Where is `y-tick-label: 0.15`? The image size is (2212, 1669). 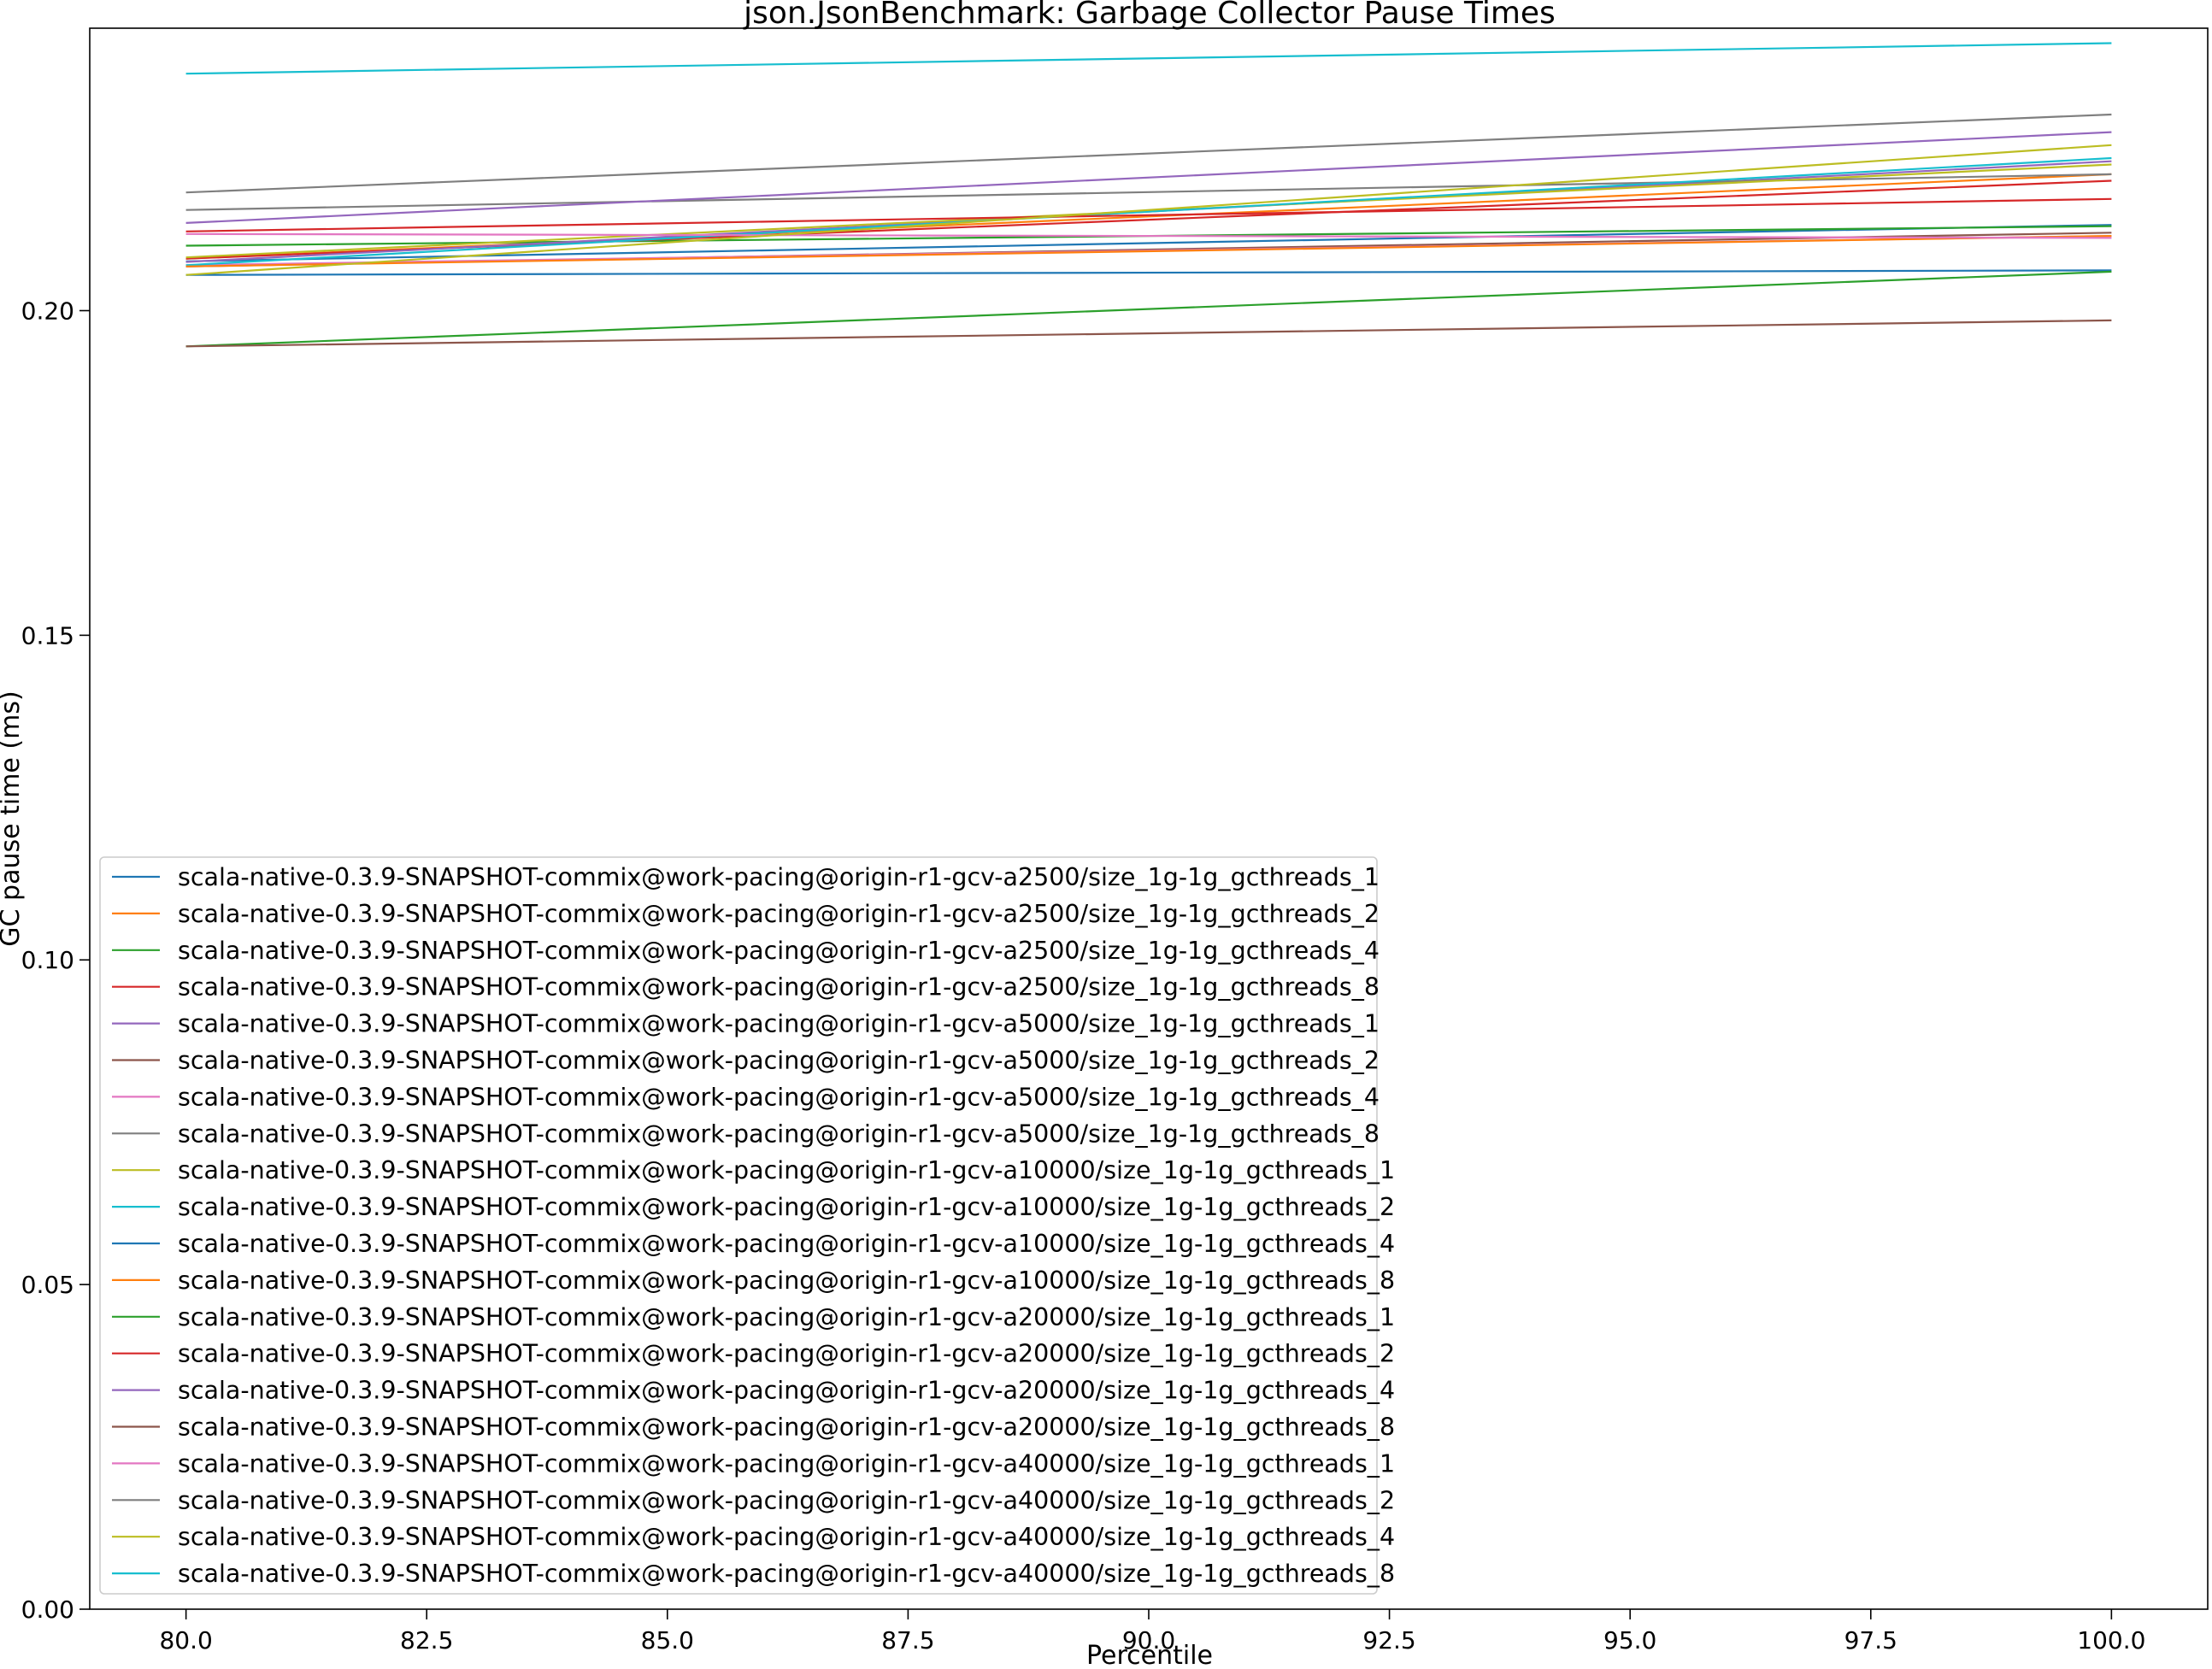
y-tick-label: 0.15 is located at coordinates (47, 635).